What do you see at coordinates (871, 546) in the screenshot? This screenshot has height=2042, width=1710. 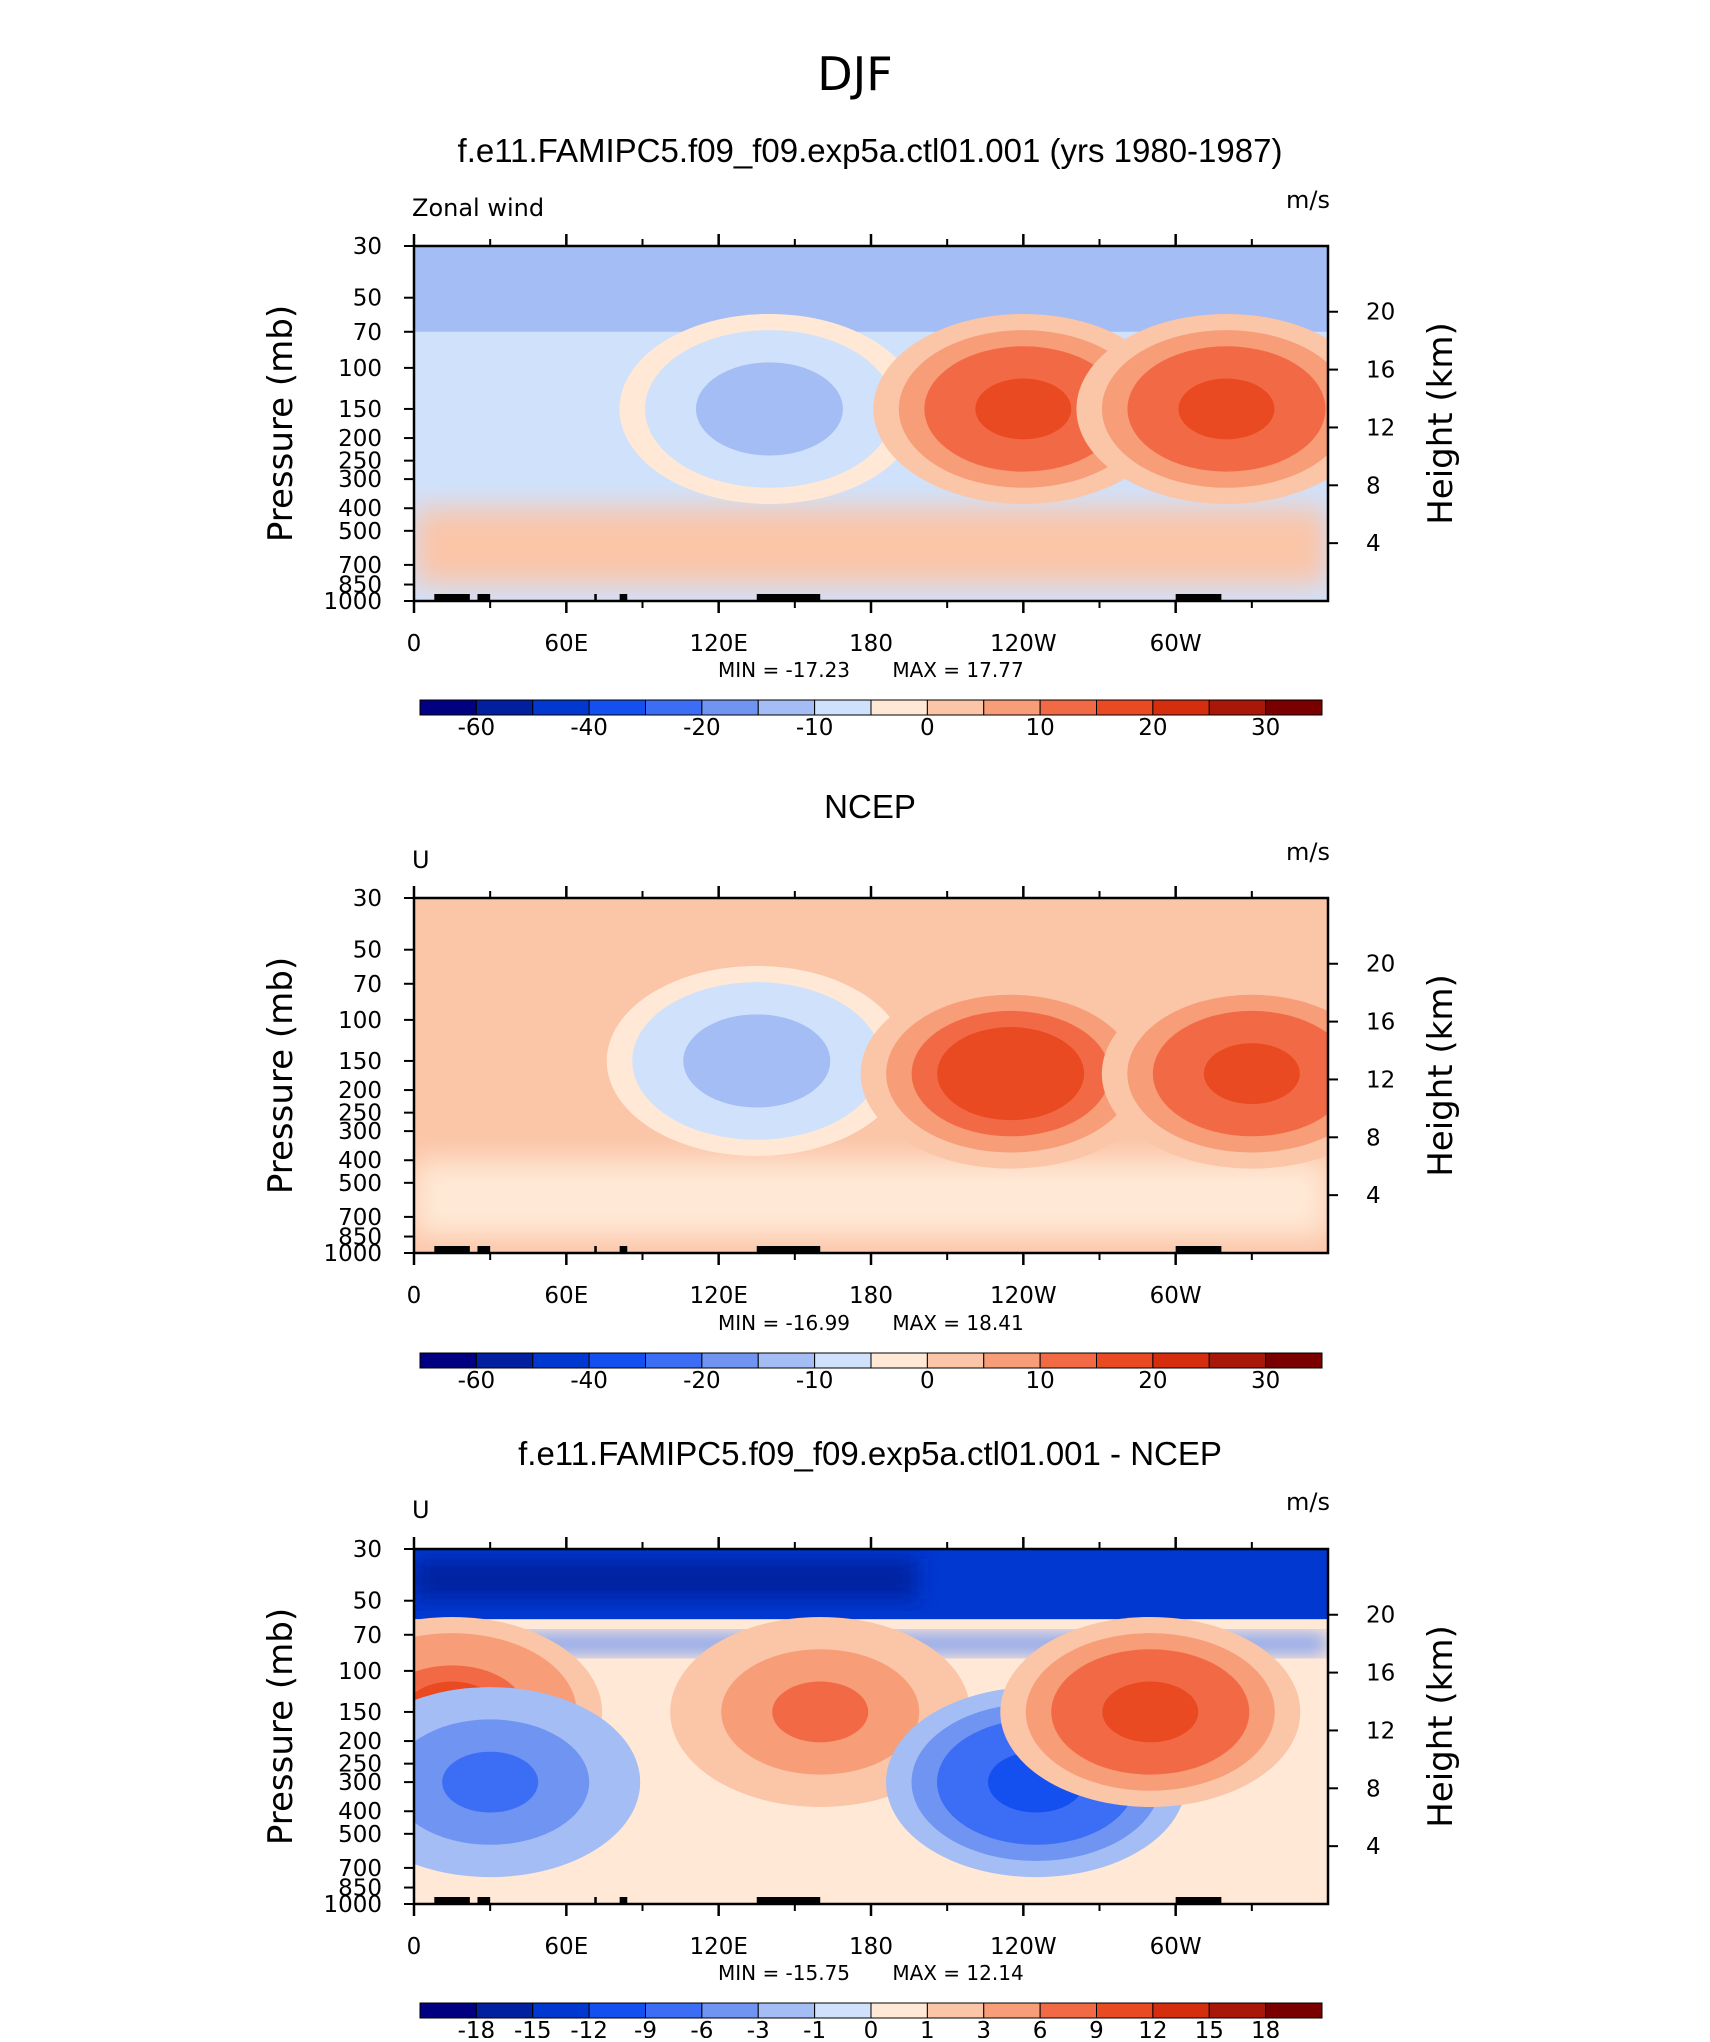 I see `lower-band` at bounding box center [871, 546].